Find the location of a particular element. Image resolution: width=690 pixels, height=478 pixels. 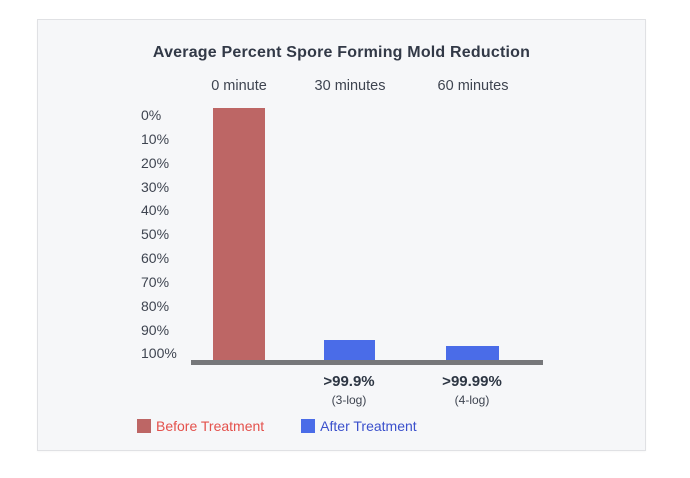

y-tick-10: 10% is located at coordinates (155, 138).